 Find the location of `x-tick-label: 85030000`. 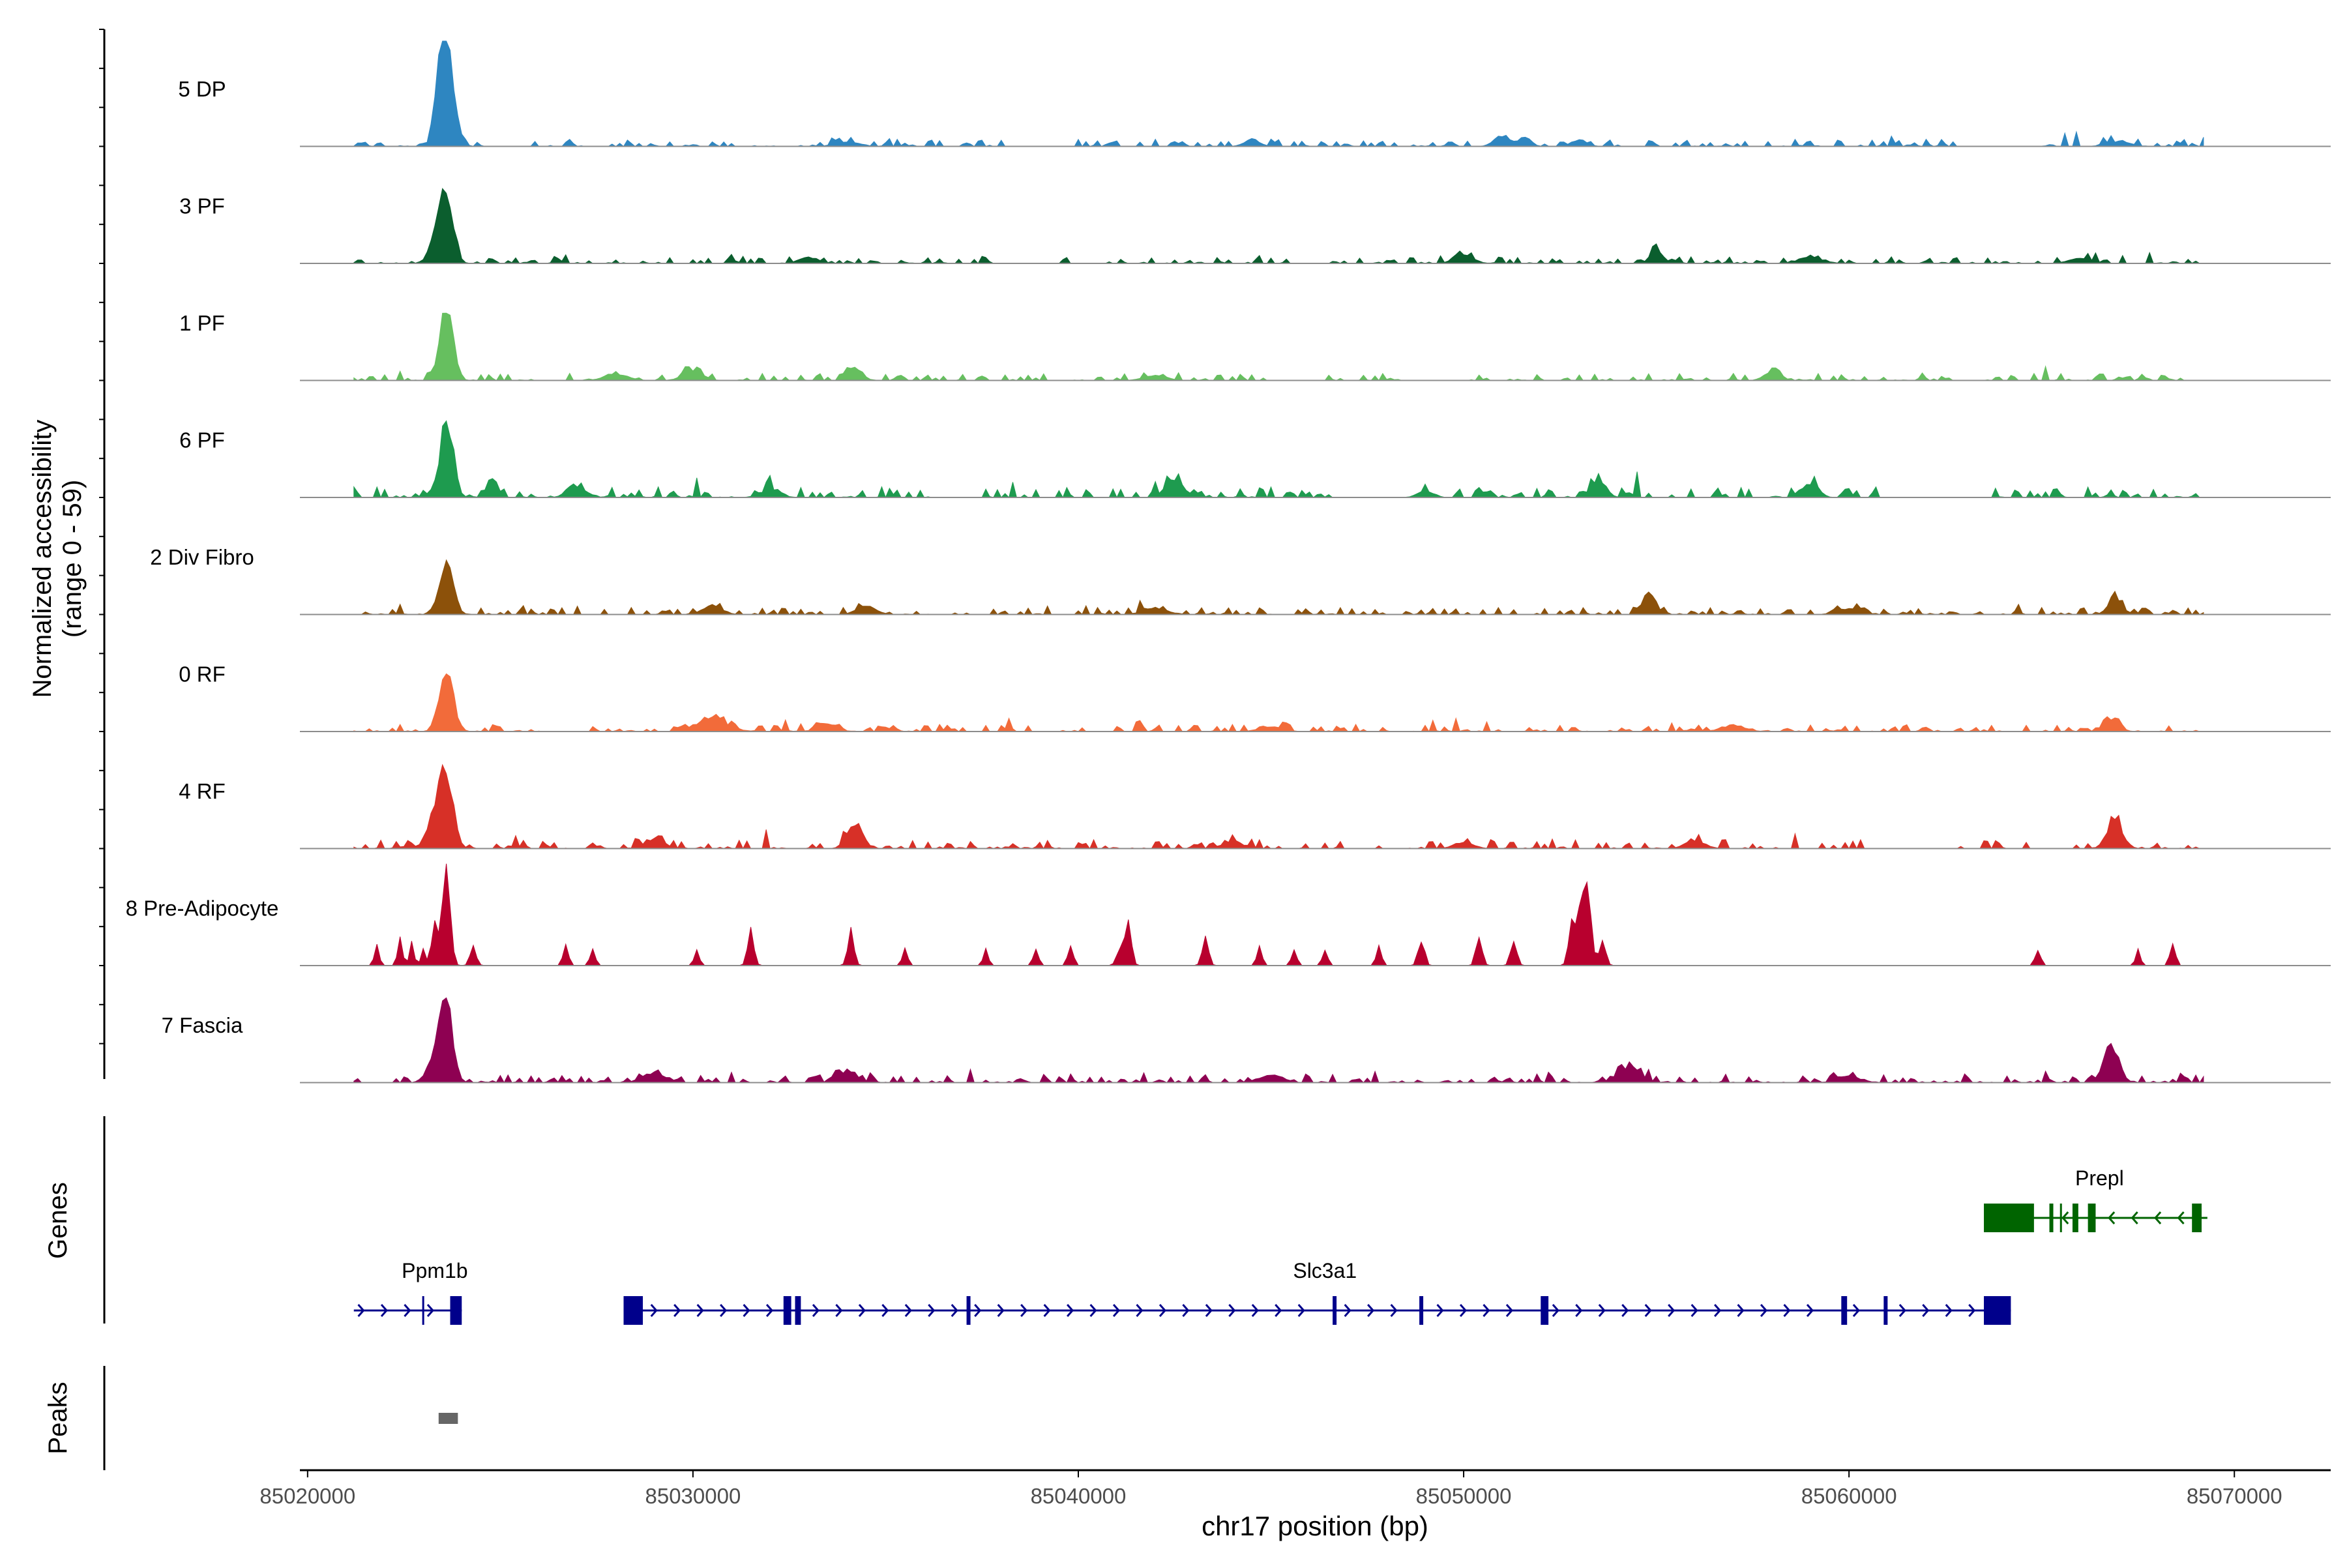

x-tick-label: 85030000 is located at coordinates (693, 1496).